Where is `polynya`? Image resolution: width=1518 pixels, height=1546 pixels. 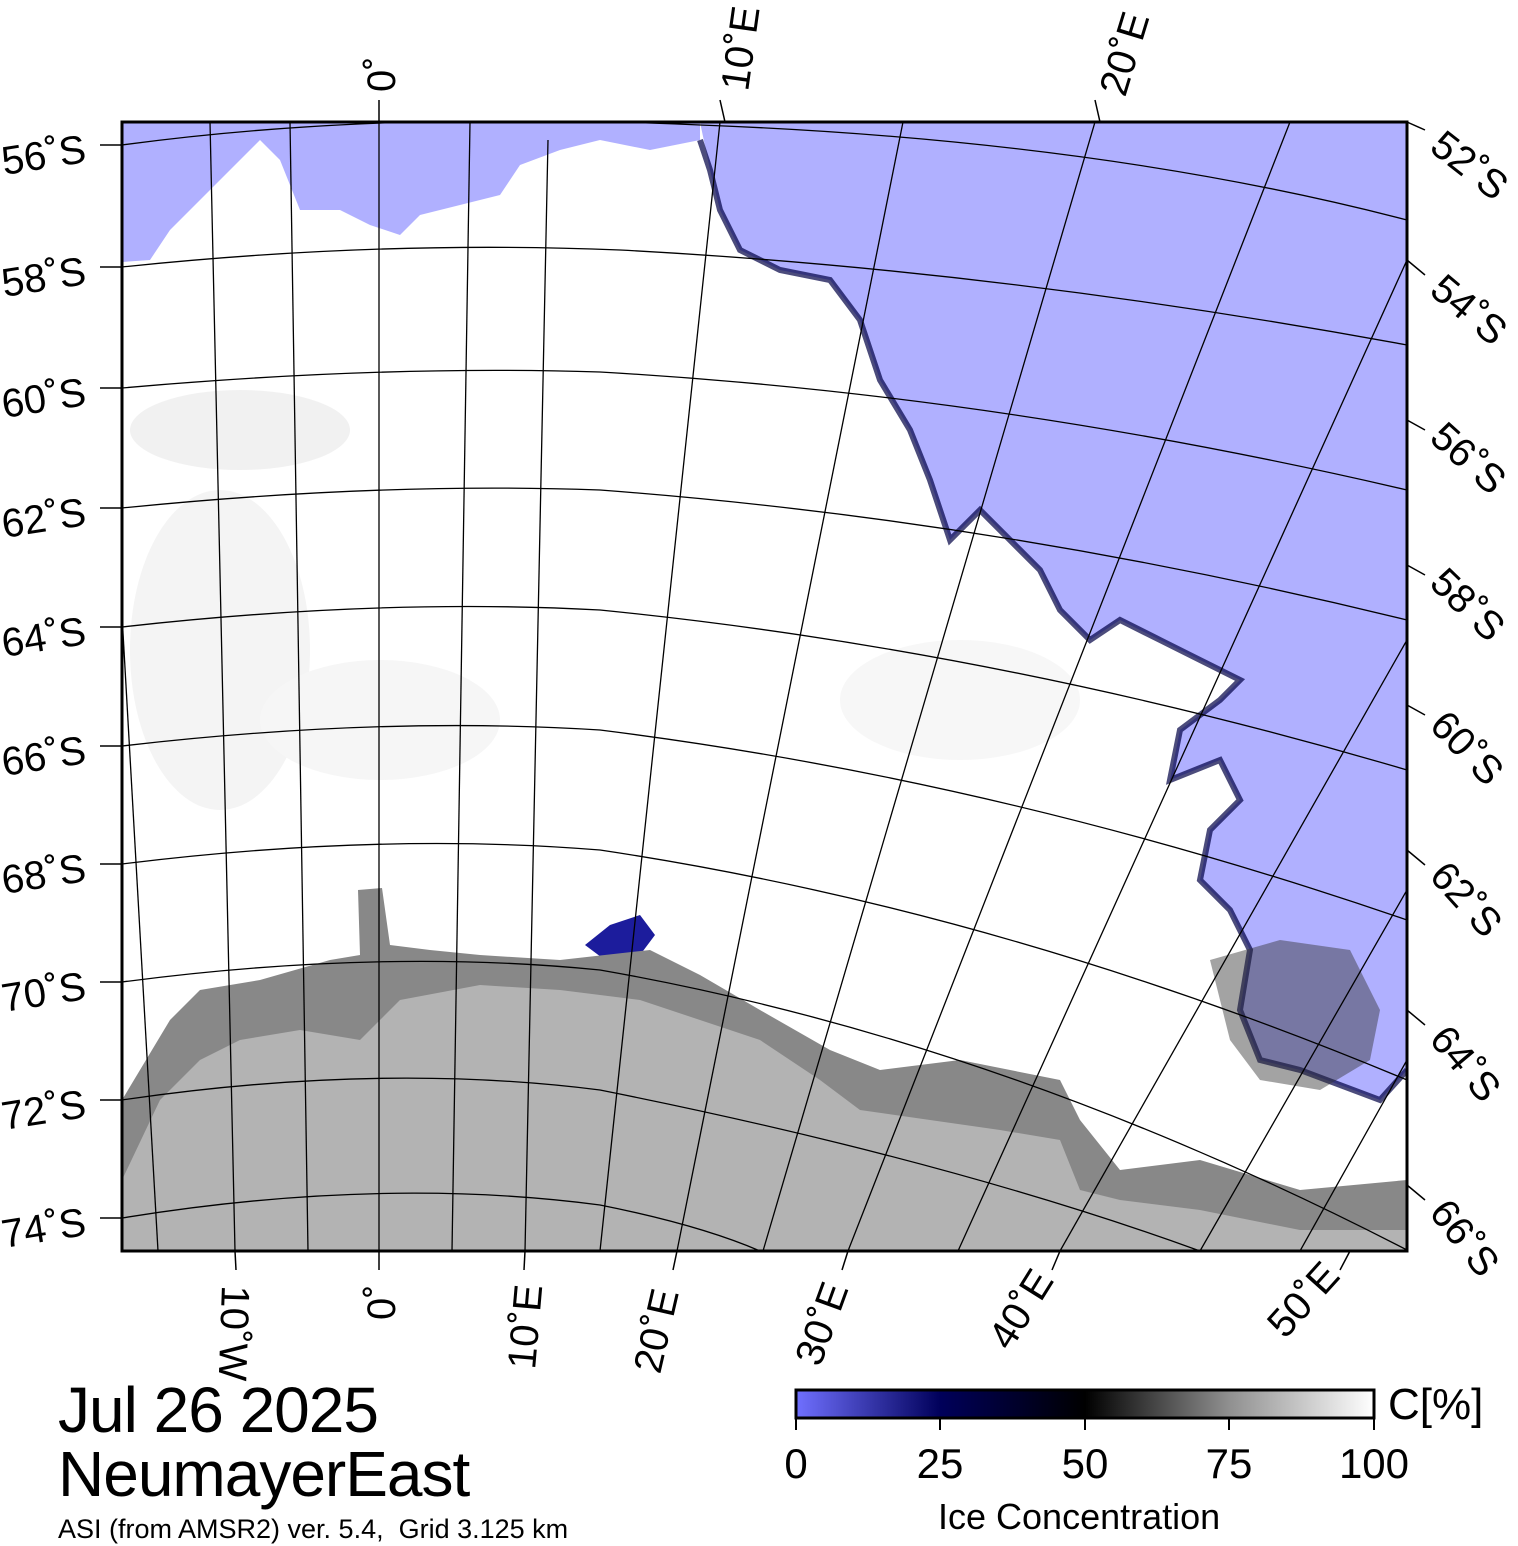 polynya is located at coordinates (620, 937).